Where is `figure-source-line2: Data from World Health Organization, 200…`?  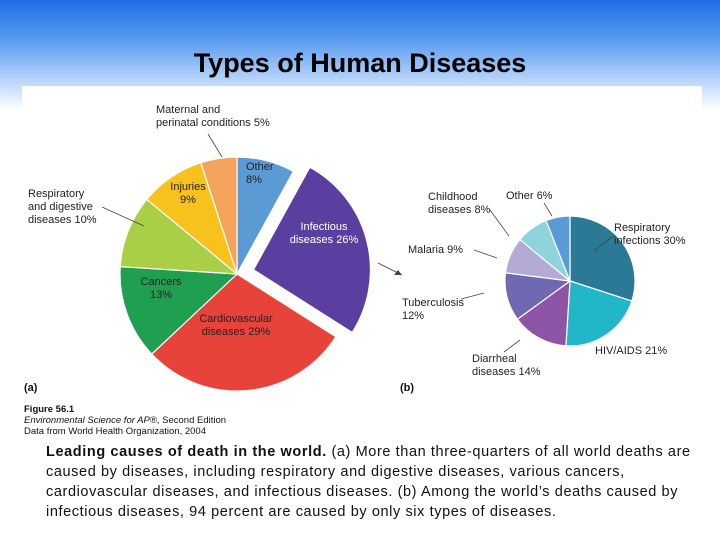 figure-source-line2: Data from World Health Organization, 200… is located at coordinates (115, 431).